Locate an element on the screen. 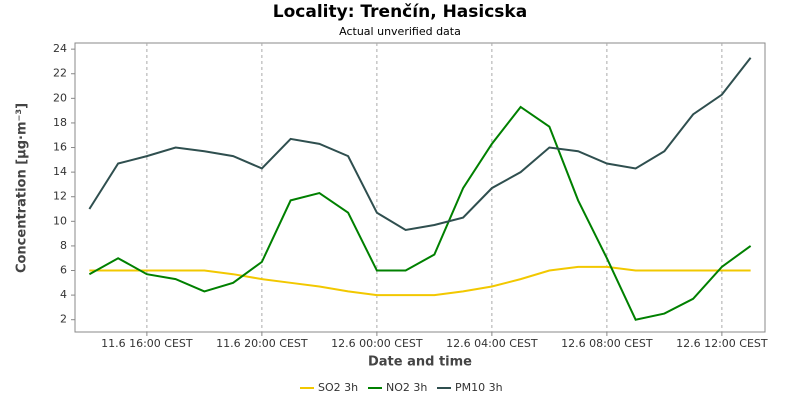 This screenshot has height=404, width=800. y-tick-label: 6 is located at coordinates (63, 270).